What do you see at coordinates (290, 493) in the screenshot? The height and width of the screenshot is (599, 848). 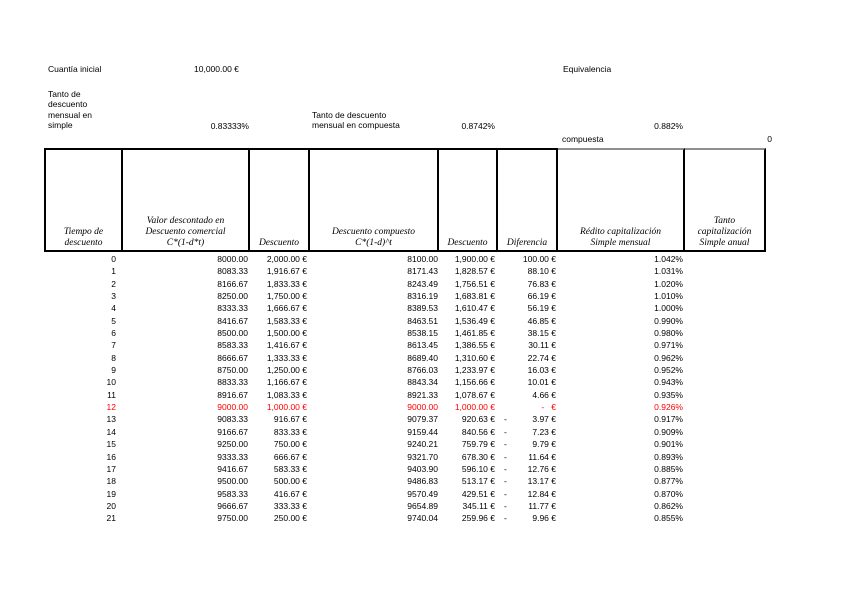 I see `cell-descuento-comercial: 416.67 €` at bounding box center [290, 493].